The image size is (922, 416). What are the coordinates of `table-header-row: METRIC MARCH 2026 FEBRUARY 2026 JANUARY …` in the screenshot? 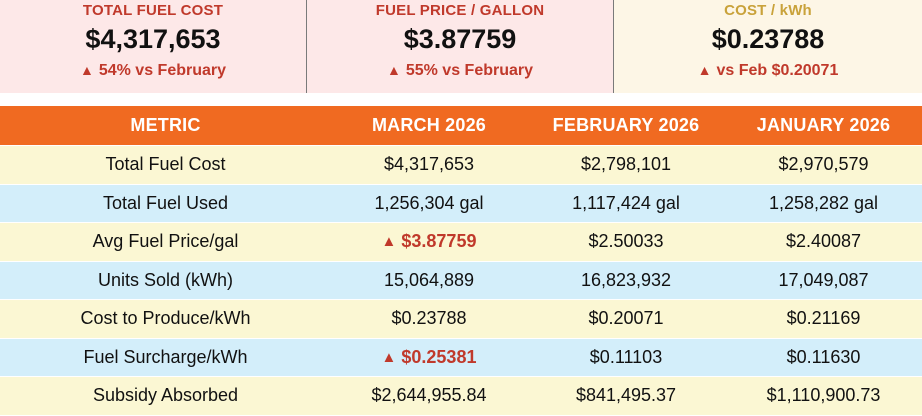 It's located at (461, 126).